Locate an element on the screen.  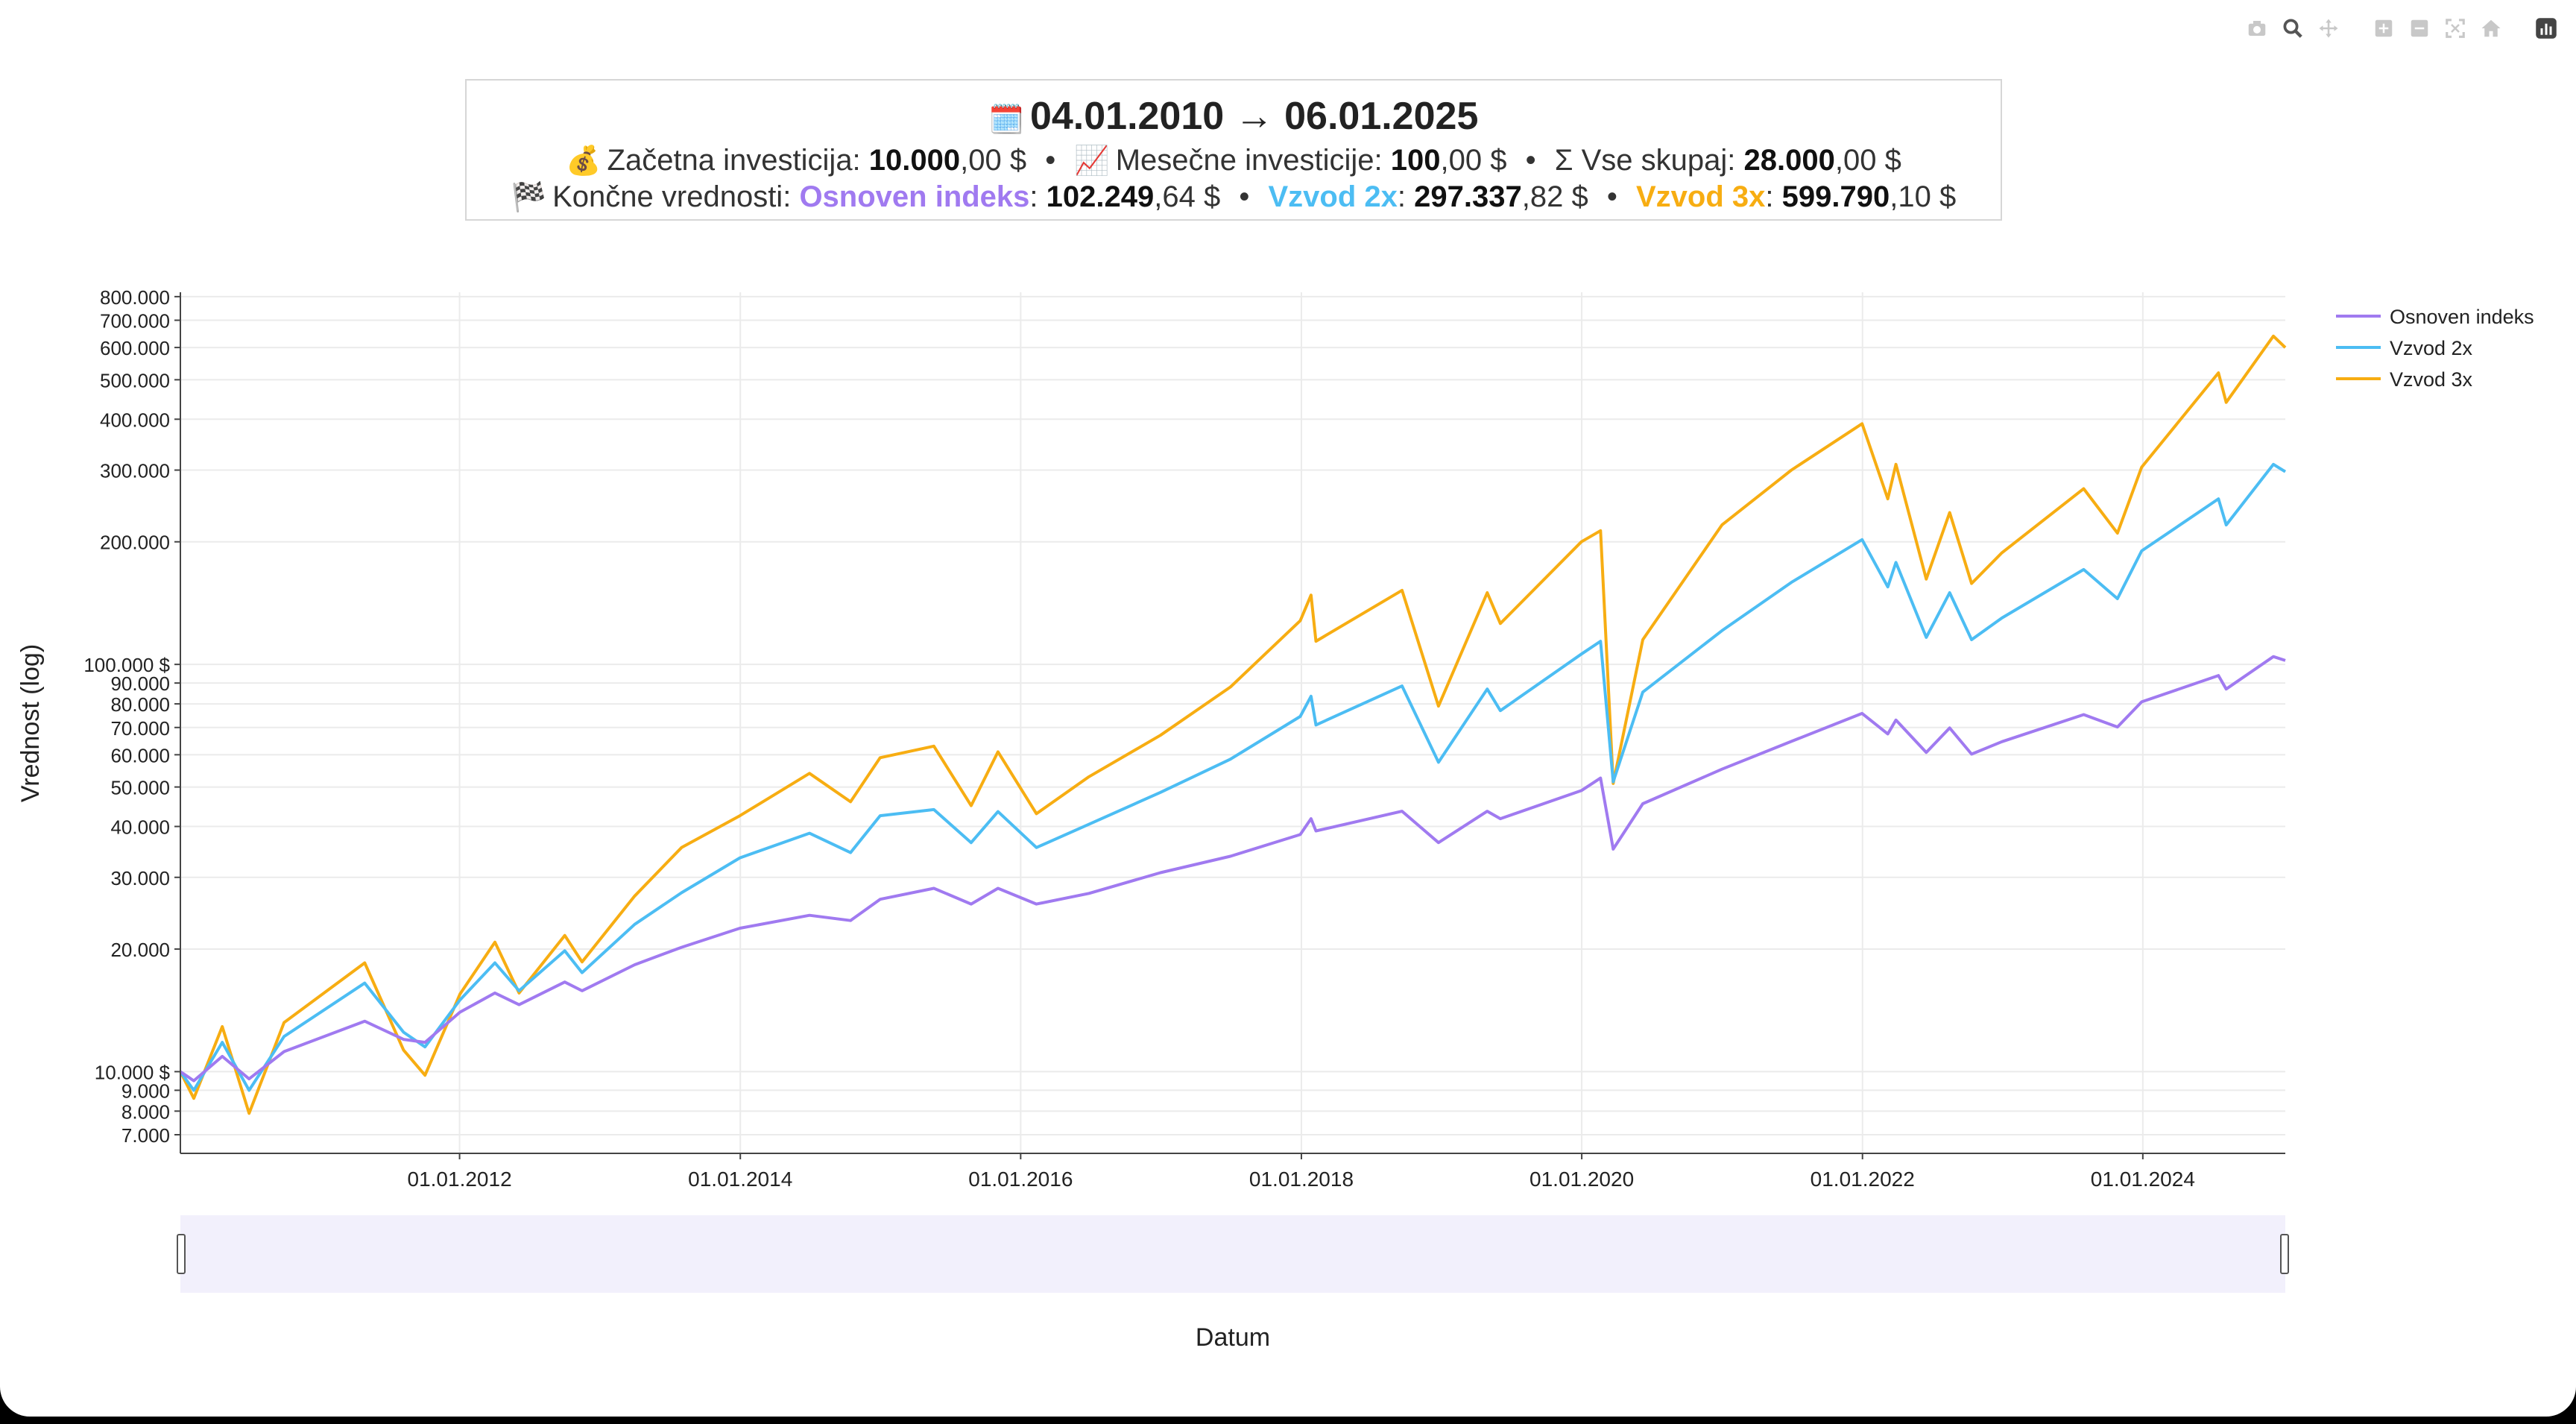
range-slider-track is located at coordinates (1232, 1254).